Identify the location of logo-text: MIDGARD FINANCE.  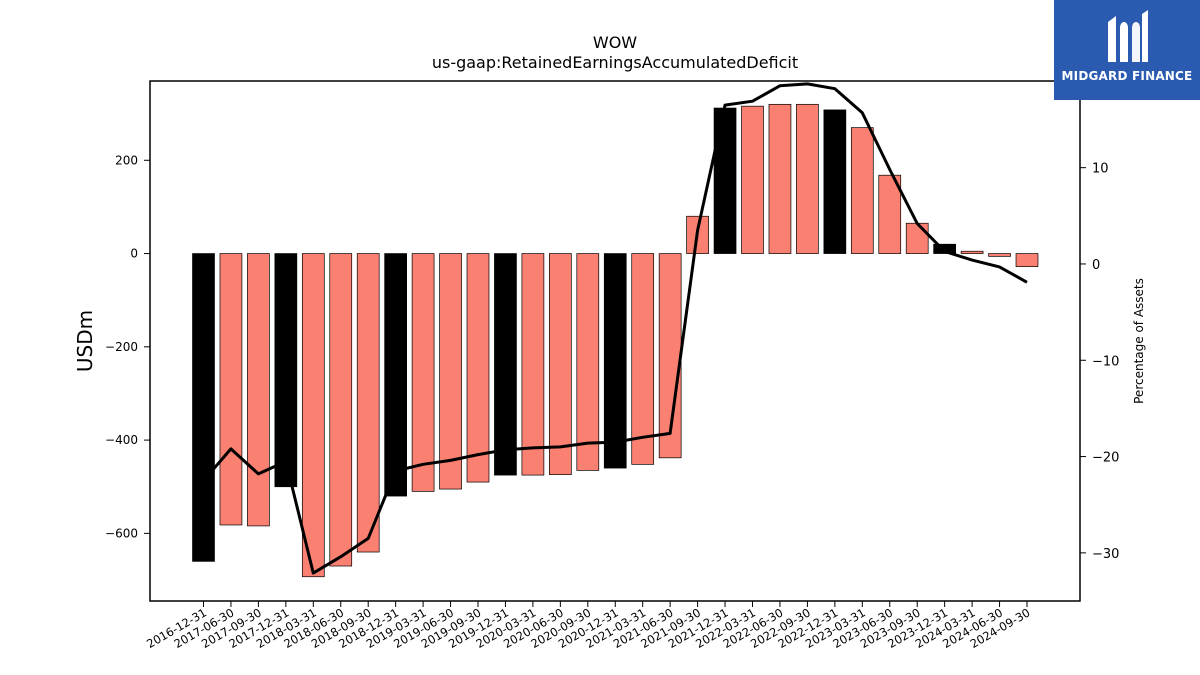
(1127, 76).